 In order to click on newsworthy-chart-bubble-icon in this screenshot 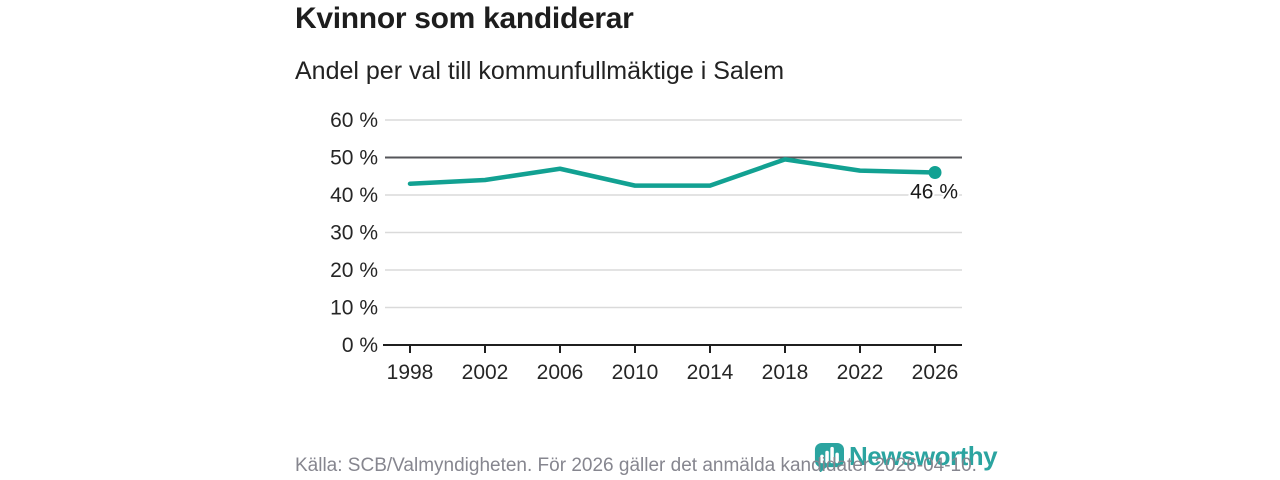, I will do `click(829, 457)`.